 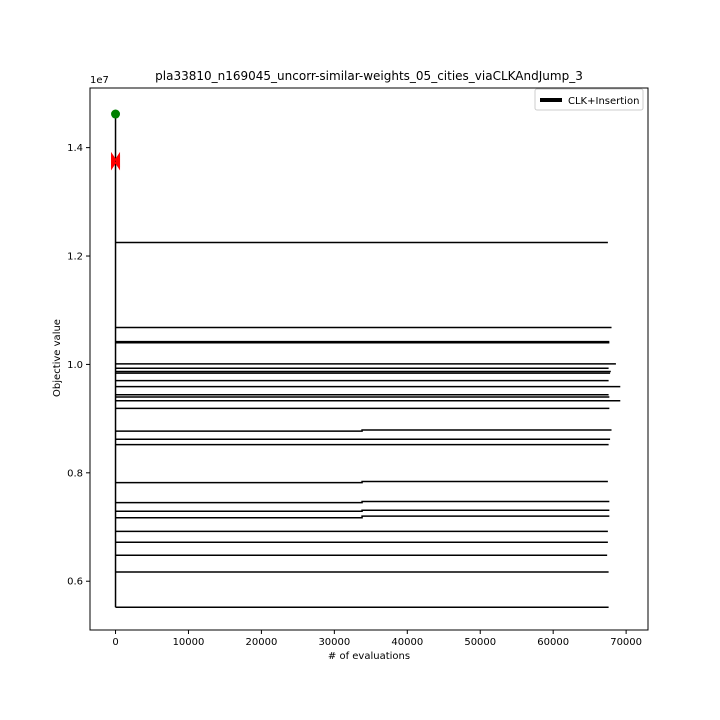 I want to click on legend-label: CLK+Insertion, so click(x=603, y=101).